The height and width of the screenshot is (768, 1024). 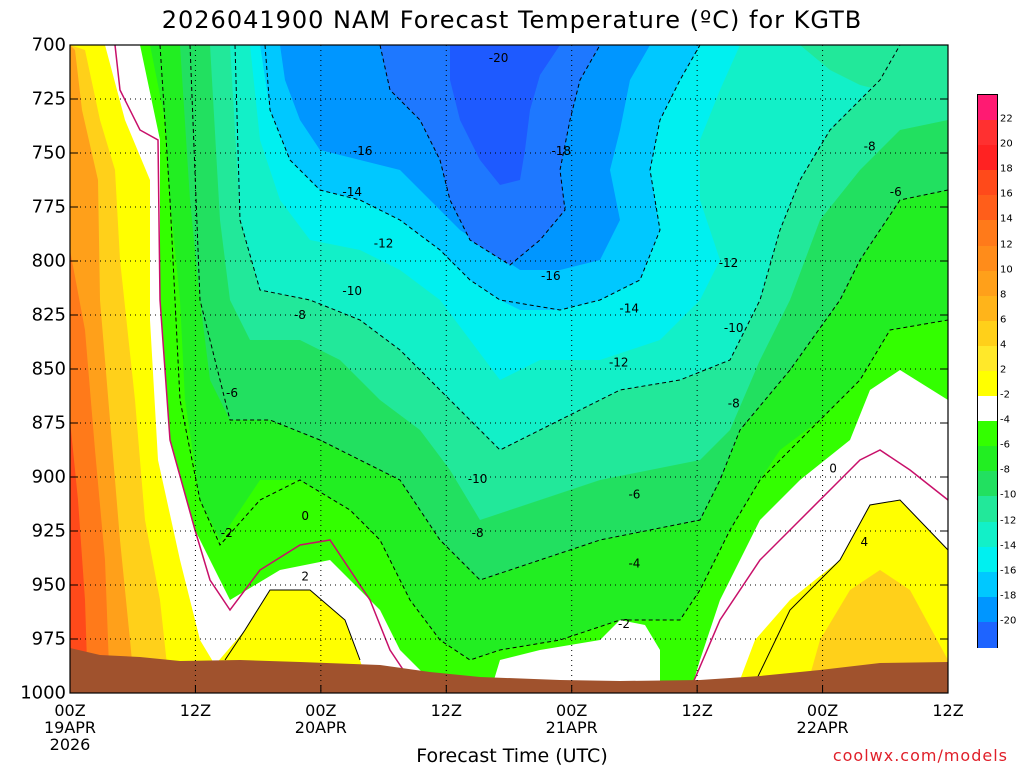 What do you see at coordinates (43, 693) in the screenshot?
I see `y-tick-label: 1000` at bounding box center [43, 693].